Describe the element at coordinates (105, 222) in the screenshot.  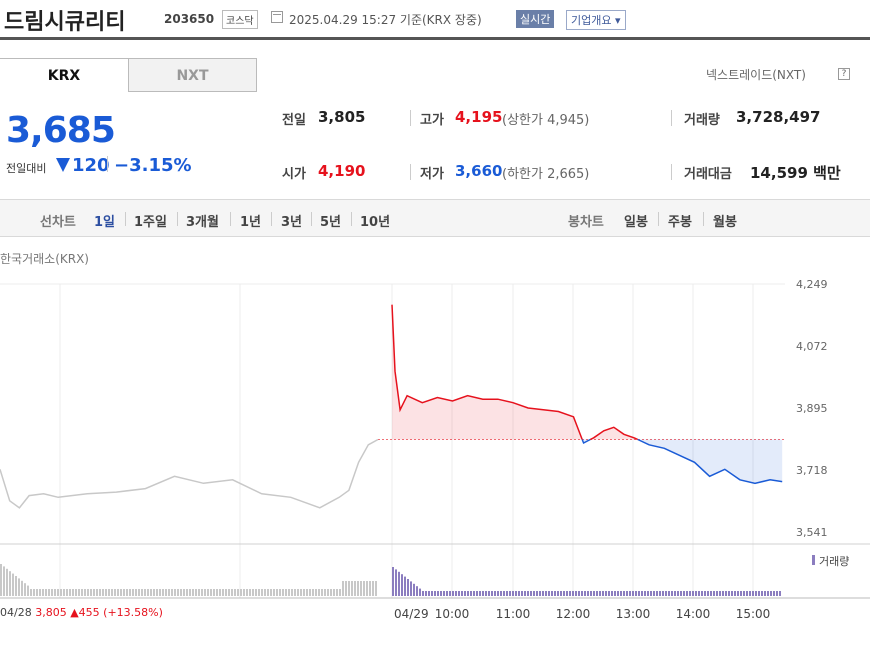
I see `period-1d: 1일` at that location.